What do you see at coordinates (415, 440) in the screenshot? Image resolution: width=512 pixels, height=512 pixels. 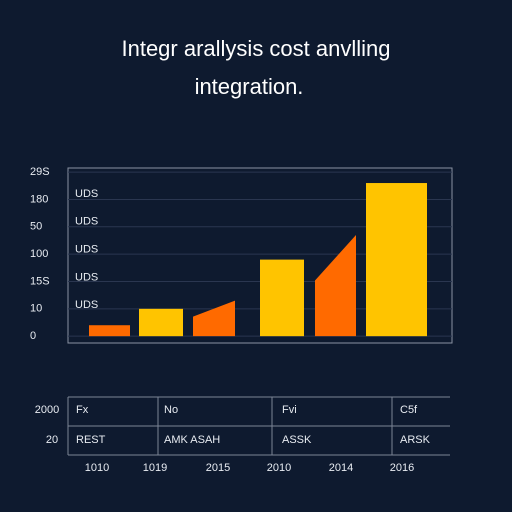 I see `table-cell: ARSK` at bounding box center [415, 440].